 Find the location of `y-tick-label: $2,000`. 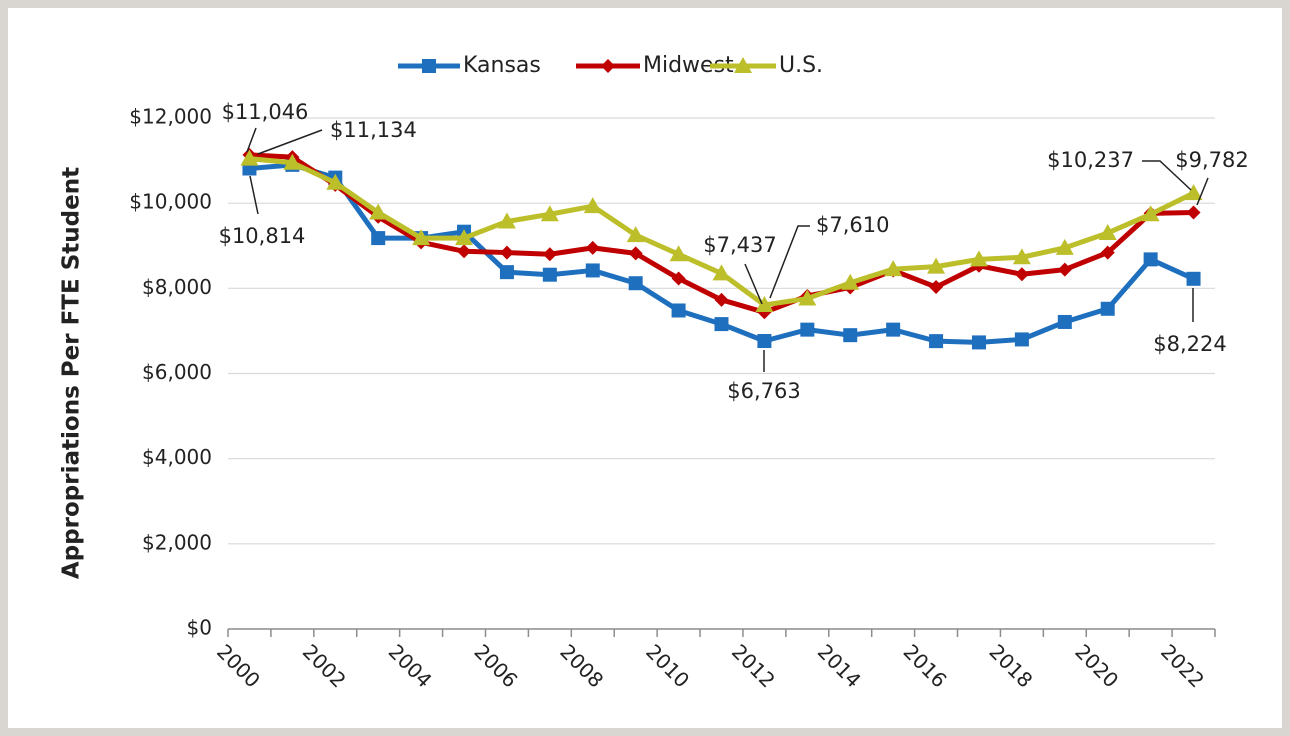

y-tick-label: $2,000 is located at coordinates (177, 542).